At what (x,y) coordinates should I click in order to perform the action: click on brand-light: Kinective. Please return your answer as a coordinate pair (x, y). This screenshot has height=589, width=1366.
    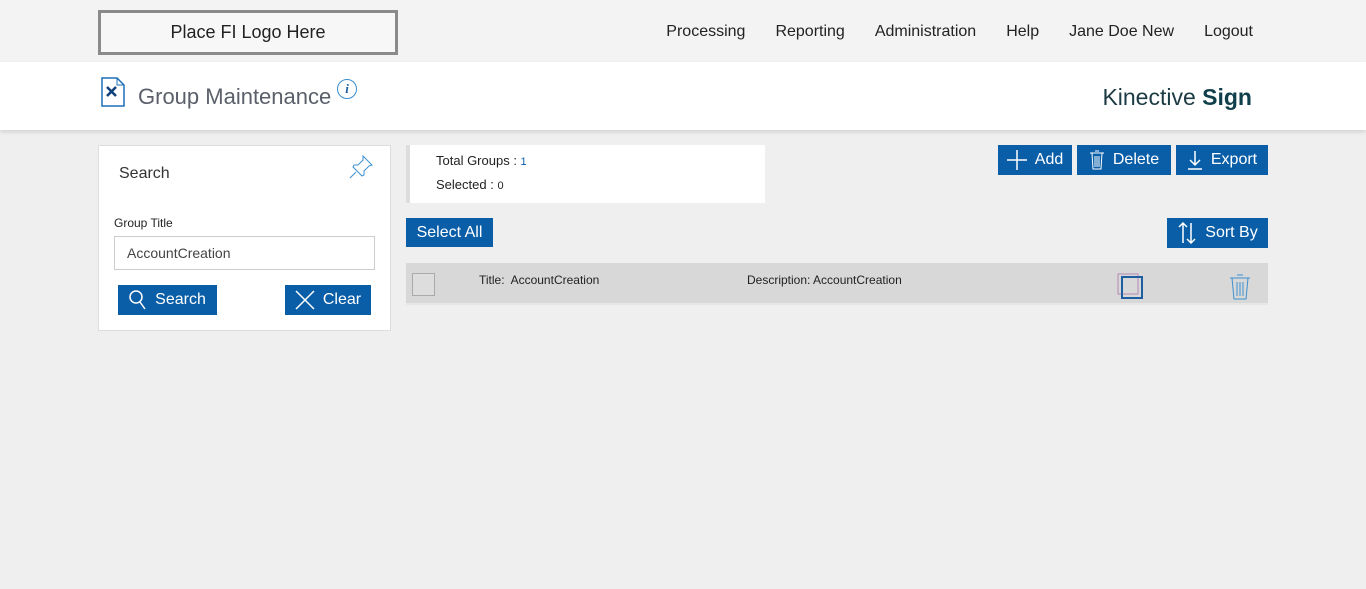
    Looking at the image, I should click on (1149, 97).